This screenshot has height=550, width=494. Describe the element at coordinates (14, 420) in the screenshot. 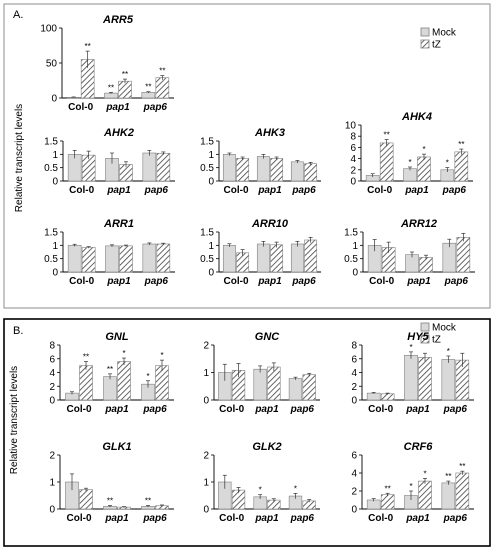

I see `panel-b-ylabel: Relative transcript levels` at that location.